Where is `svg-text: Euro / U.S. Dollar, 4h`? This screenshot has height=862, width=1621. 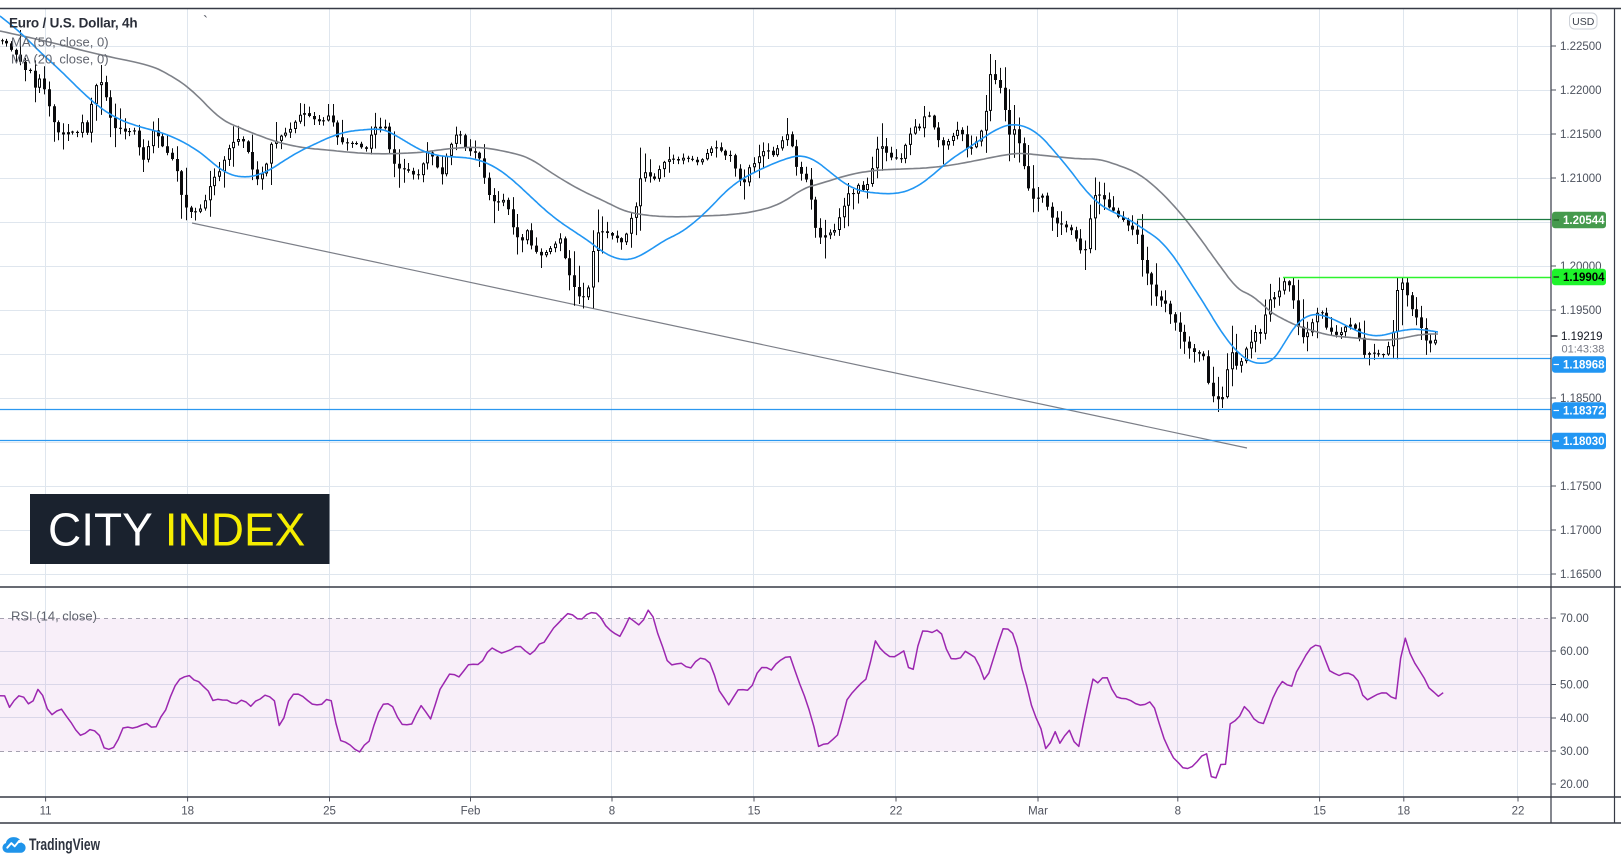 svg-text: Euro / U.S. Dollar, 4h is located at coordinates (73, 23).